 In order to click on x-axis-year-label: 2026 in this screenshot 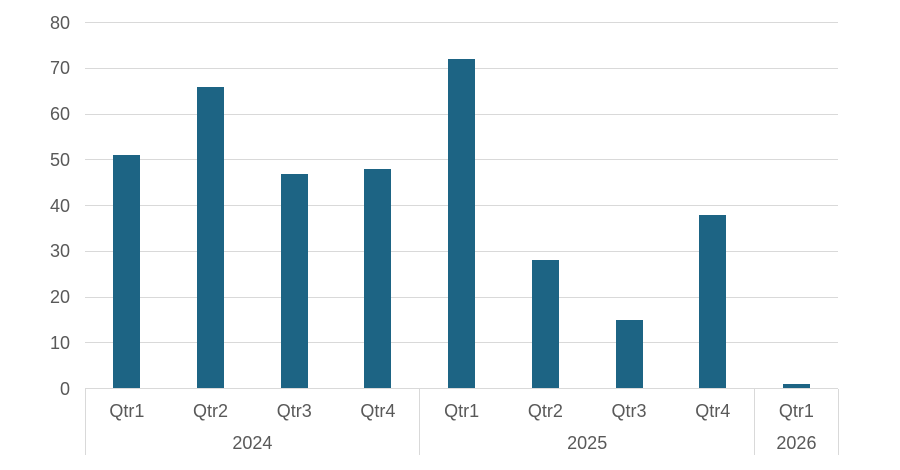, I will do `click(796, 443)`.